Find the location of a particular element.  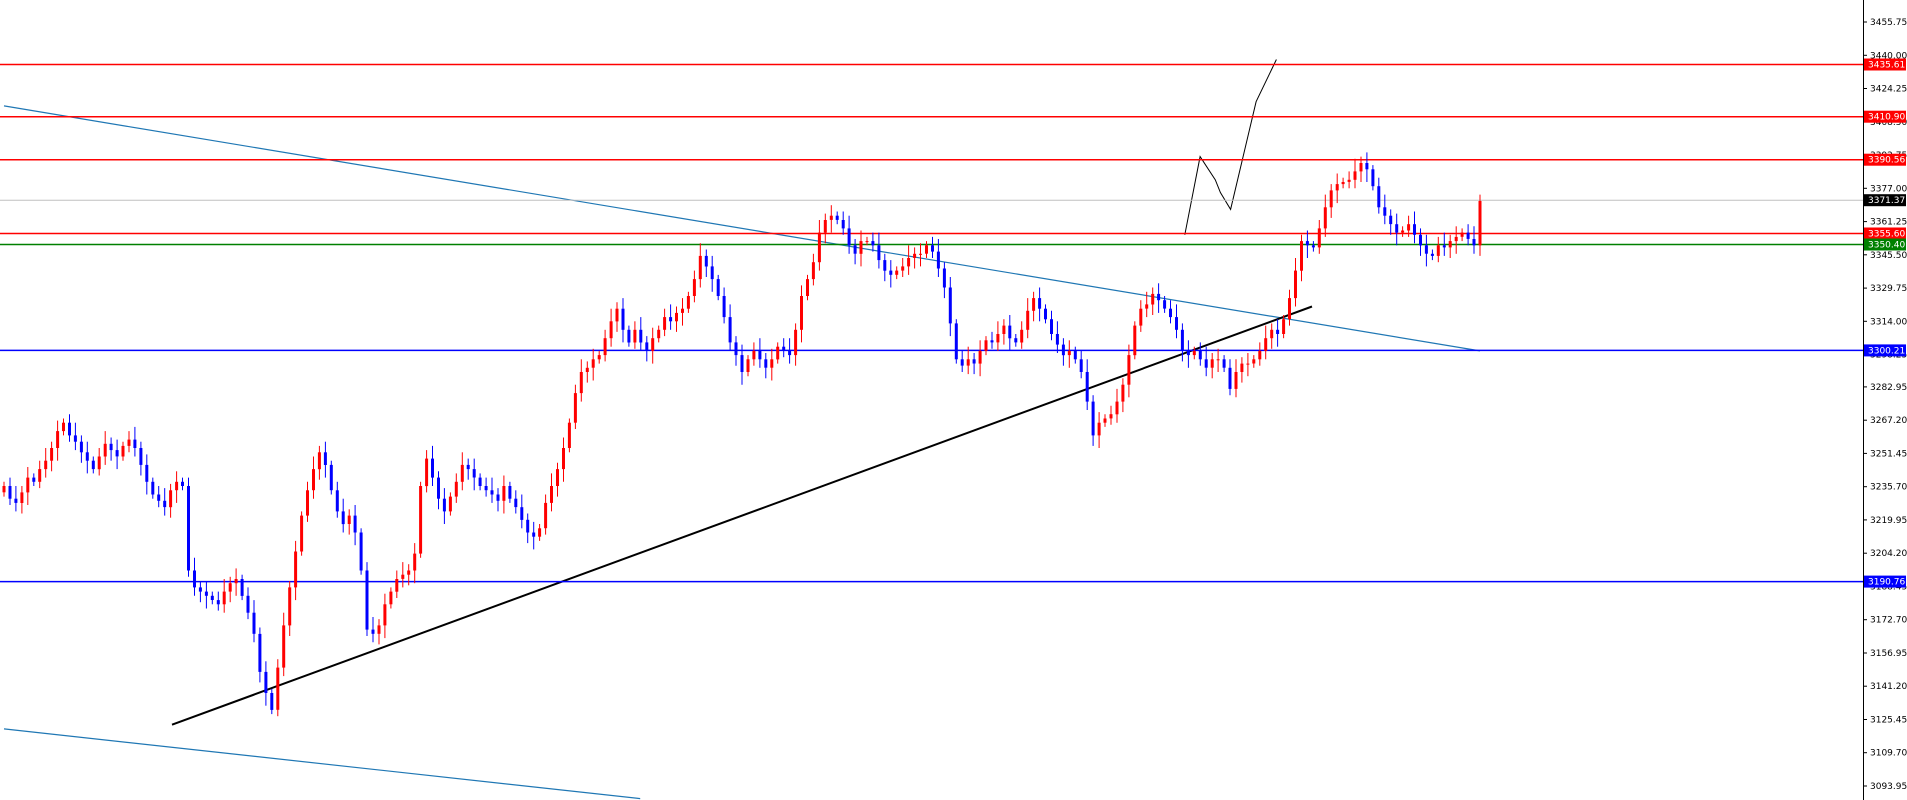

y-tick-label: 3156.95 is located at coordinates (1888, 654).